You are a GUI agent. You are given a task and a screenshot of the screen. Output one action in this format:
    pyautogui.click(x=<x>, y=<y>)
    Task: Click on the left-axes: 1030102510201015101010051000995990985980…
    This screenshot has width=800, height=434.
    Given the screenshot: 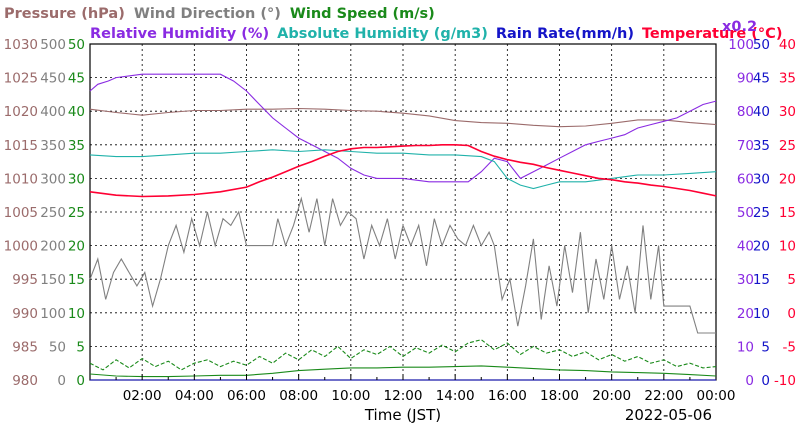 What is the action you would take?
    pyautogui.click(x=44, y=213)
    